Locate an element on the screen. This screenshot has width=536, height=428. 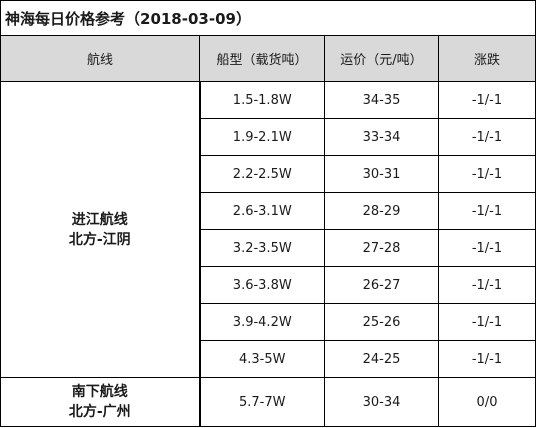
header-route: 航线 is located at coordinates (100, 58).